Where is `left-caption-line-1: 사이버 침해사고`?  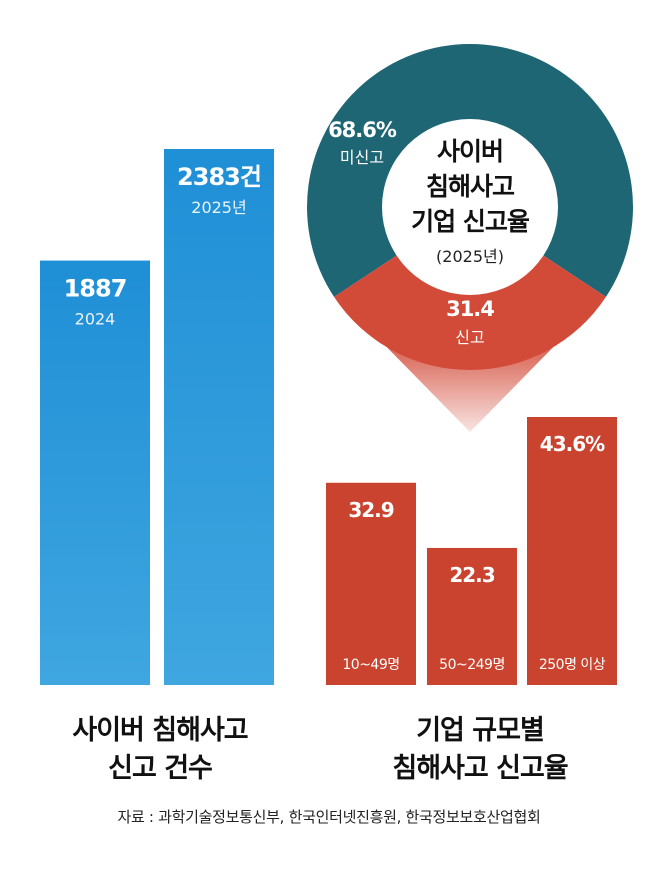 left-caption-line-1: 사이버 침해사고 is located at coordinates (160, 730).